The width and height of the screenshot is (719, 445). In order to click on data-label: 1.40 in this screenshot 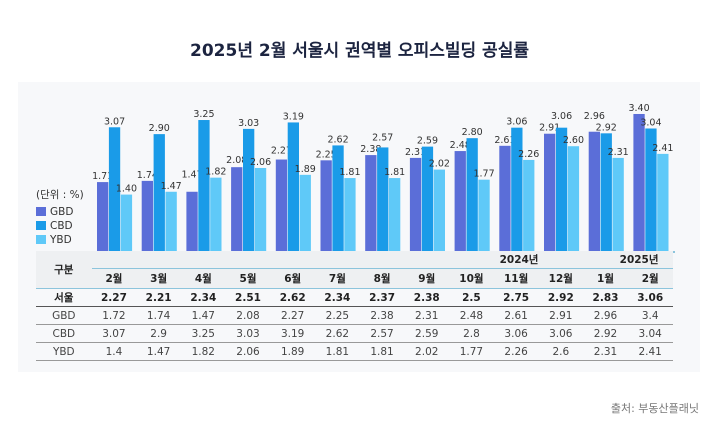, I will do `click(126, 189)`.